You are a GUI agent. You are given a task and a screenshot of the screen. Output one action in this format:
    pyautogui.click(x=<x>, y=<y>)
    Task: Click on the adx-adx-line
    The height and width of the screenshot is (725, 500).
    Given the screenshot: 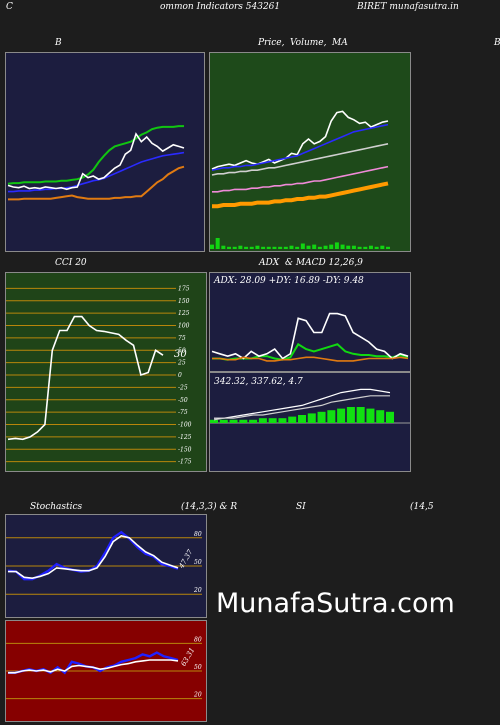 What is the action you would take?
    pyautogui.click(x=310, y=351)
    